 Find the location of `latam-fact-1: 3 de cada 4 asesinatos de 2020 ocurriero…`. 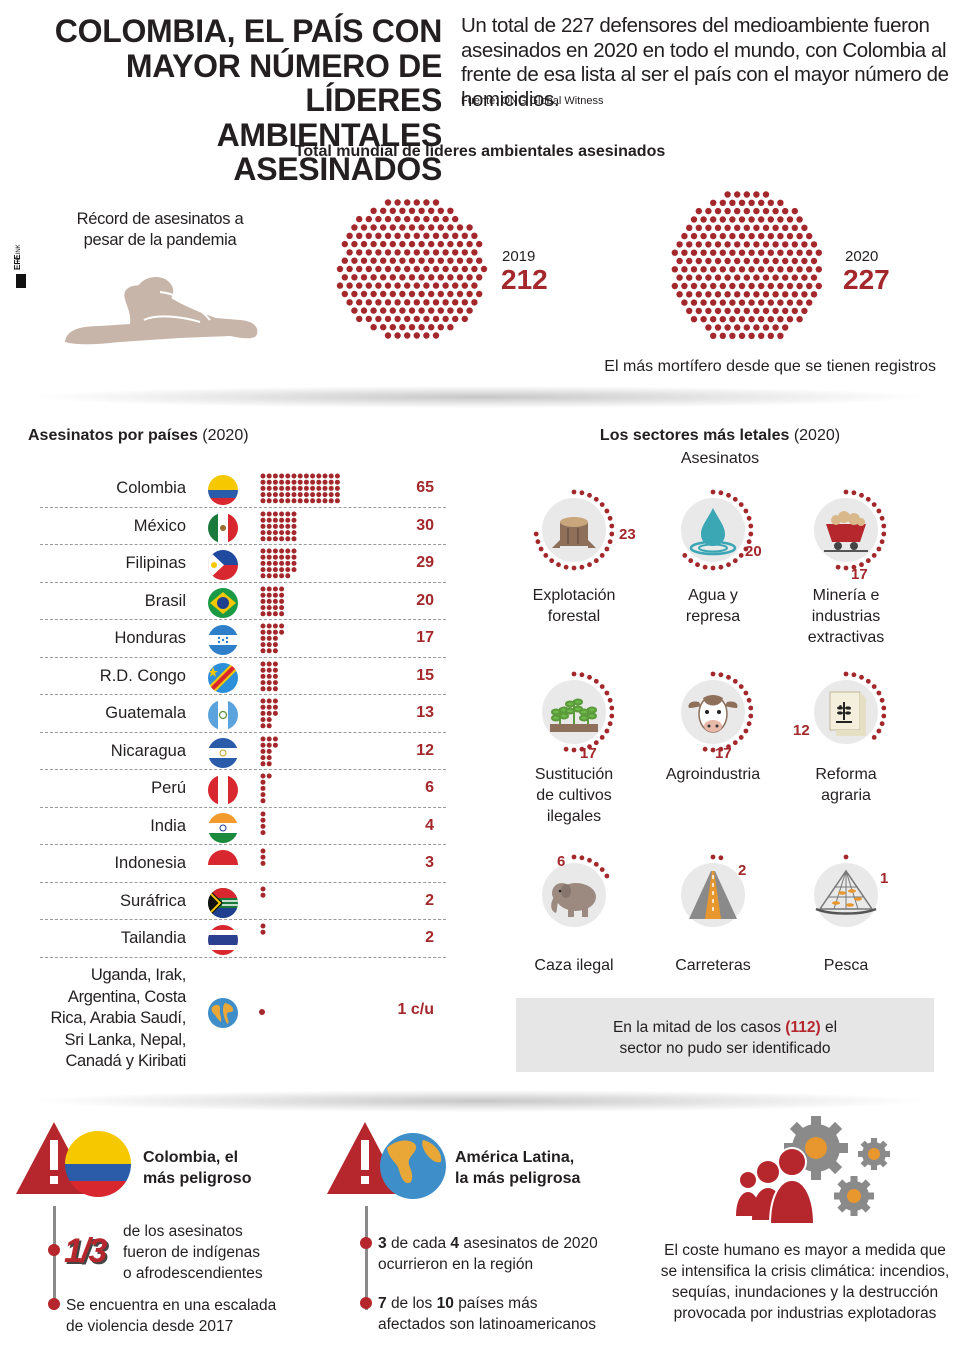

latam-fact-1: 3 de cada 4 asesinatos de 2020 ocurriero… is located at coordinates (488, 1254).